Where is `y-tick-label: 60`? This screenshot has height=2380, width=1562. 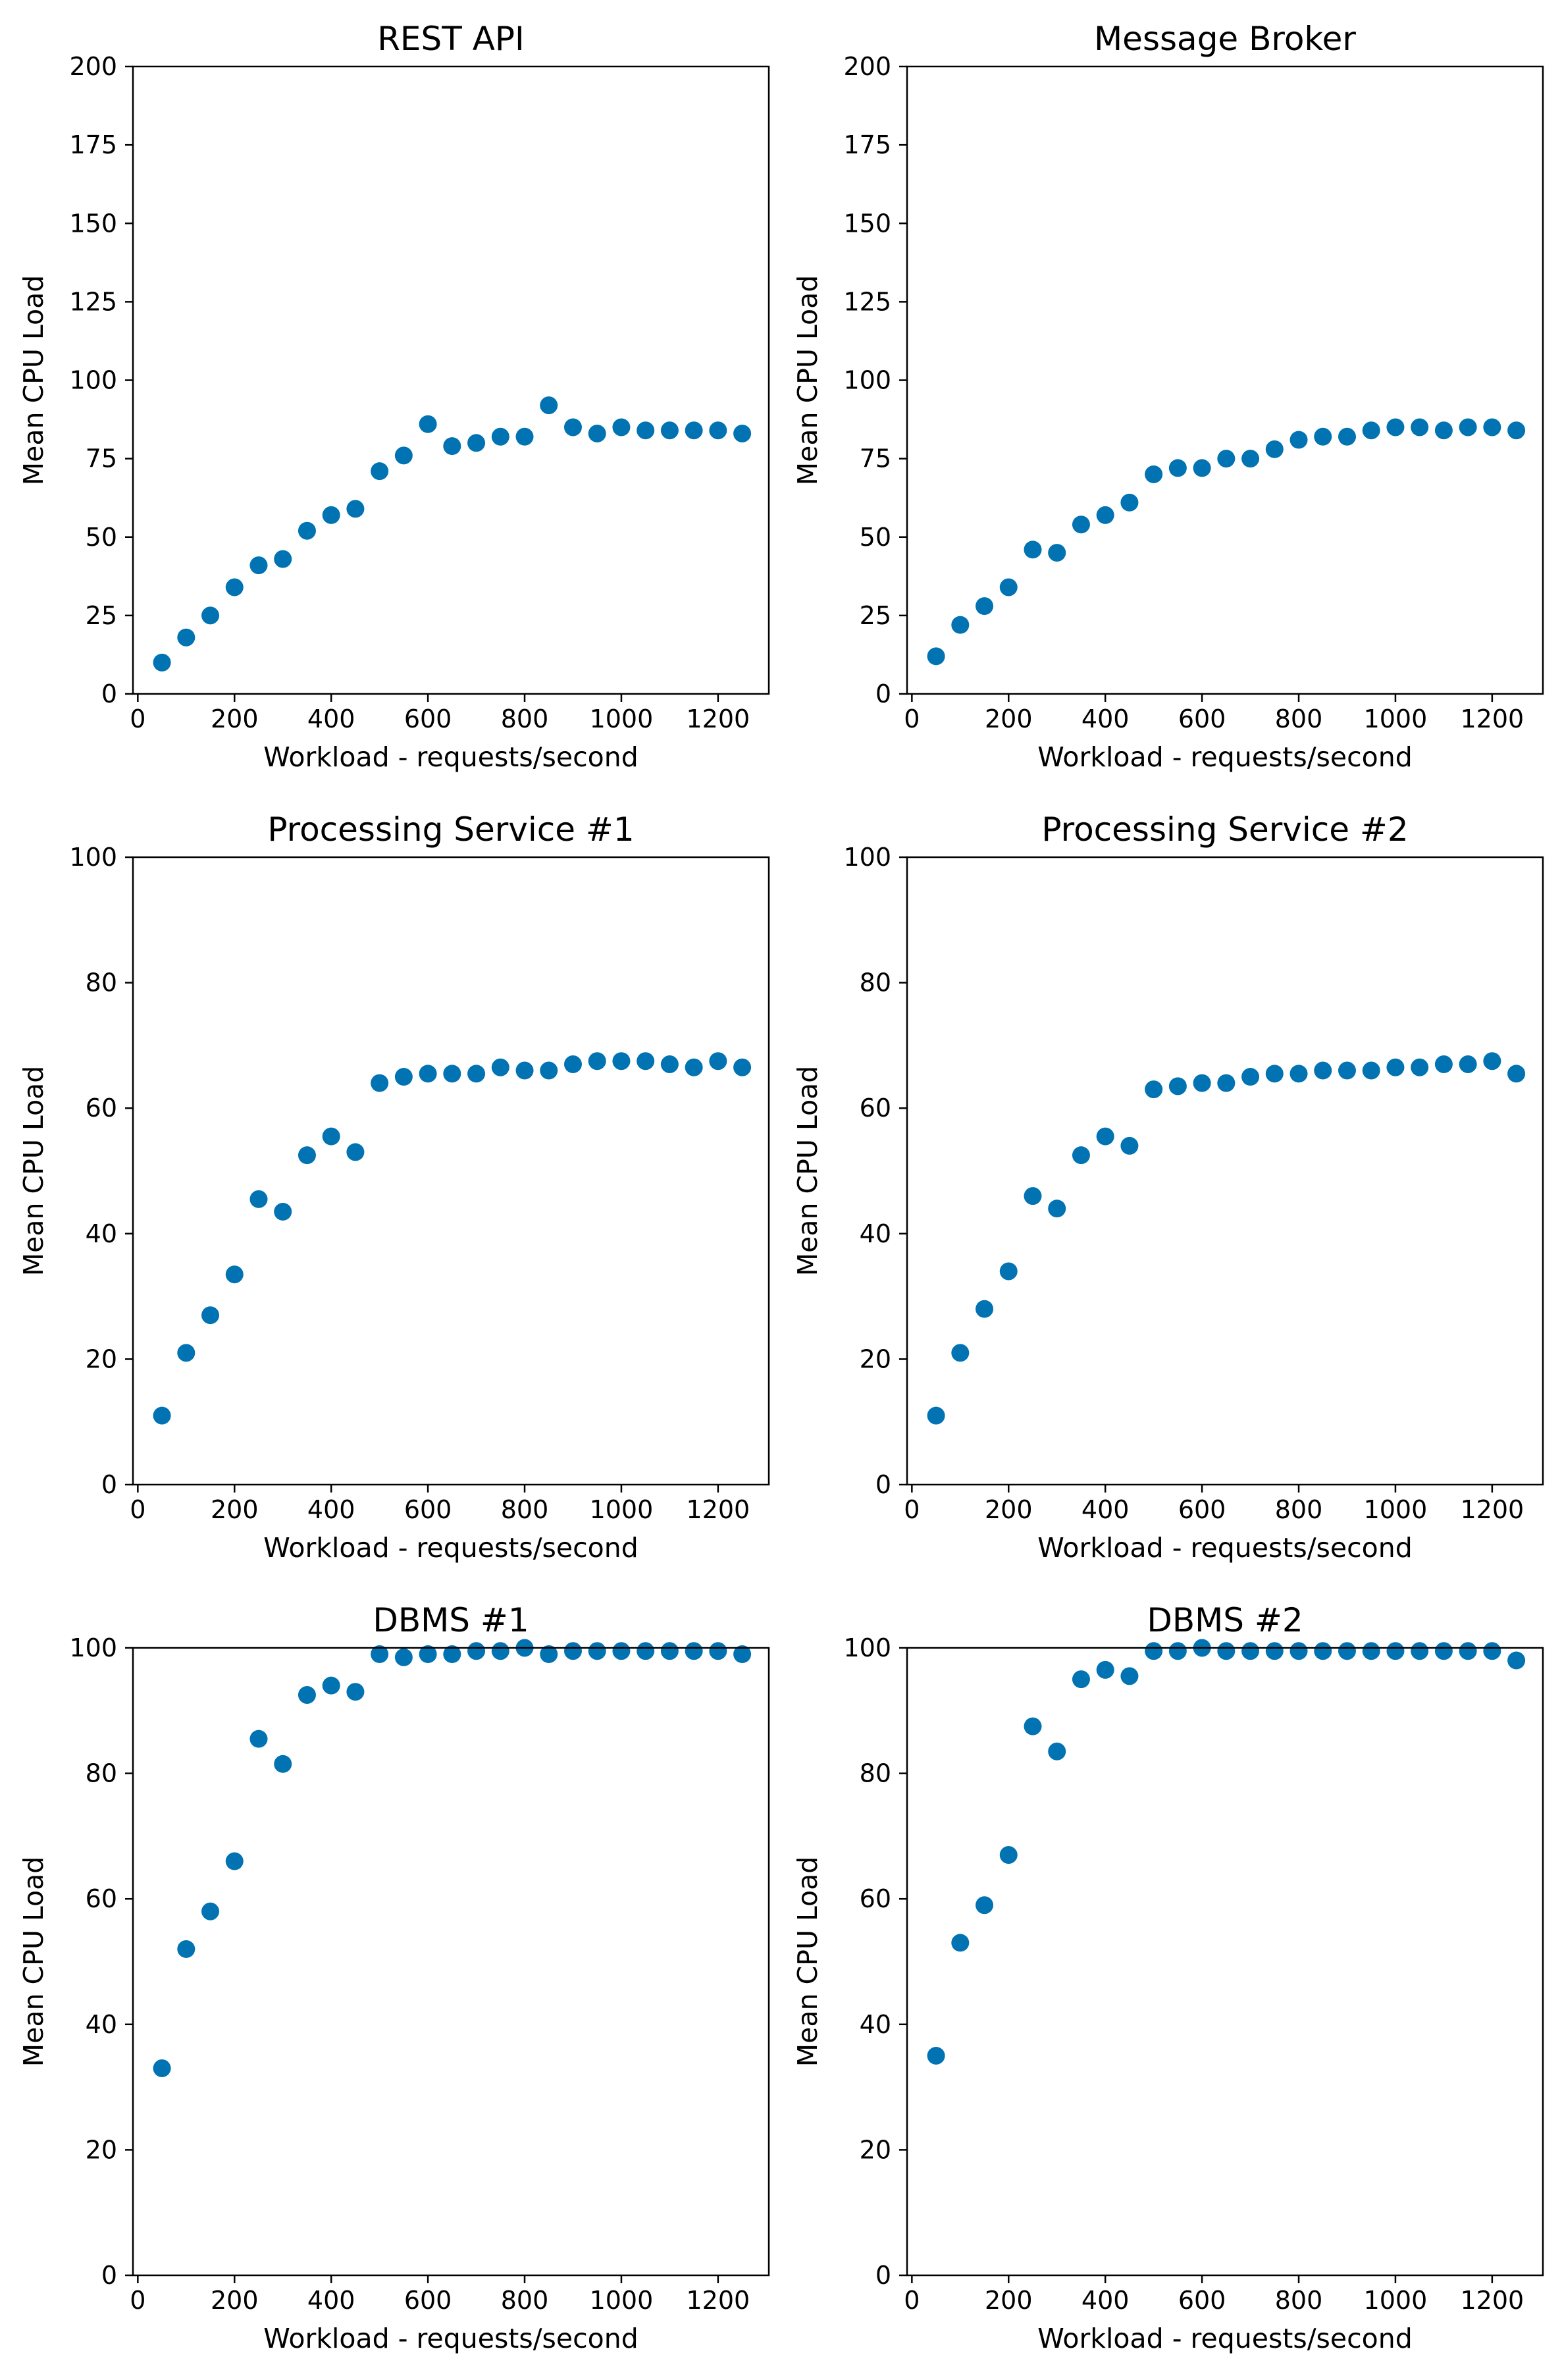
y-tick-label: 60 is located at coordinates (101, 1108).